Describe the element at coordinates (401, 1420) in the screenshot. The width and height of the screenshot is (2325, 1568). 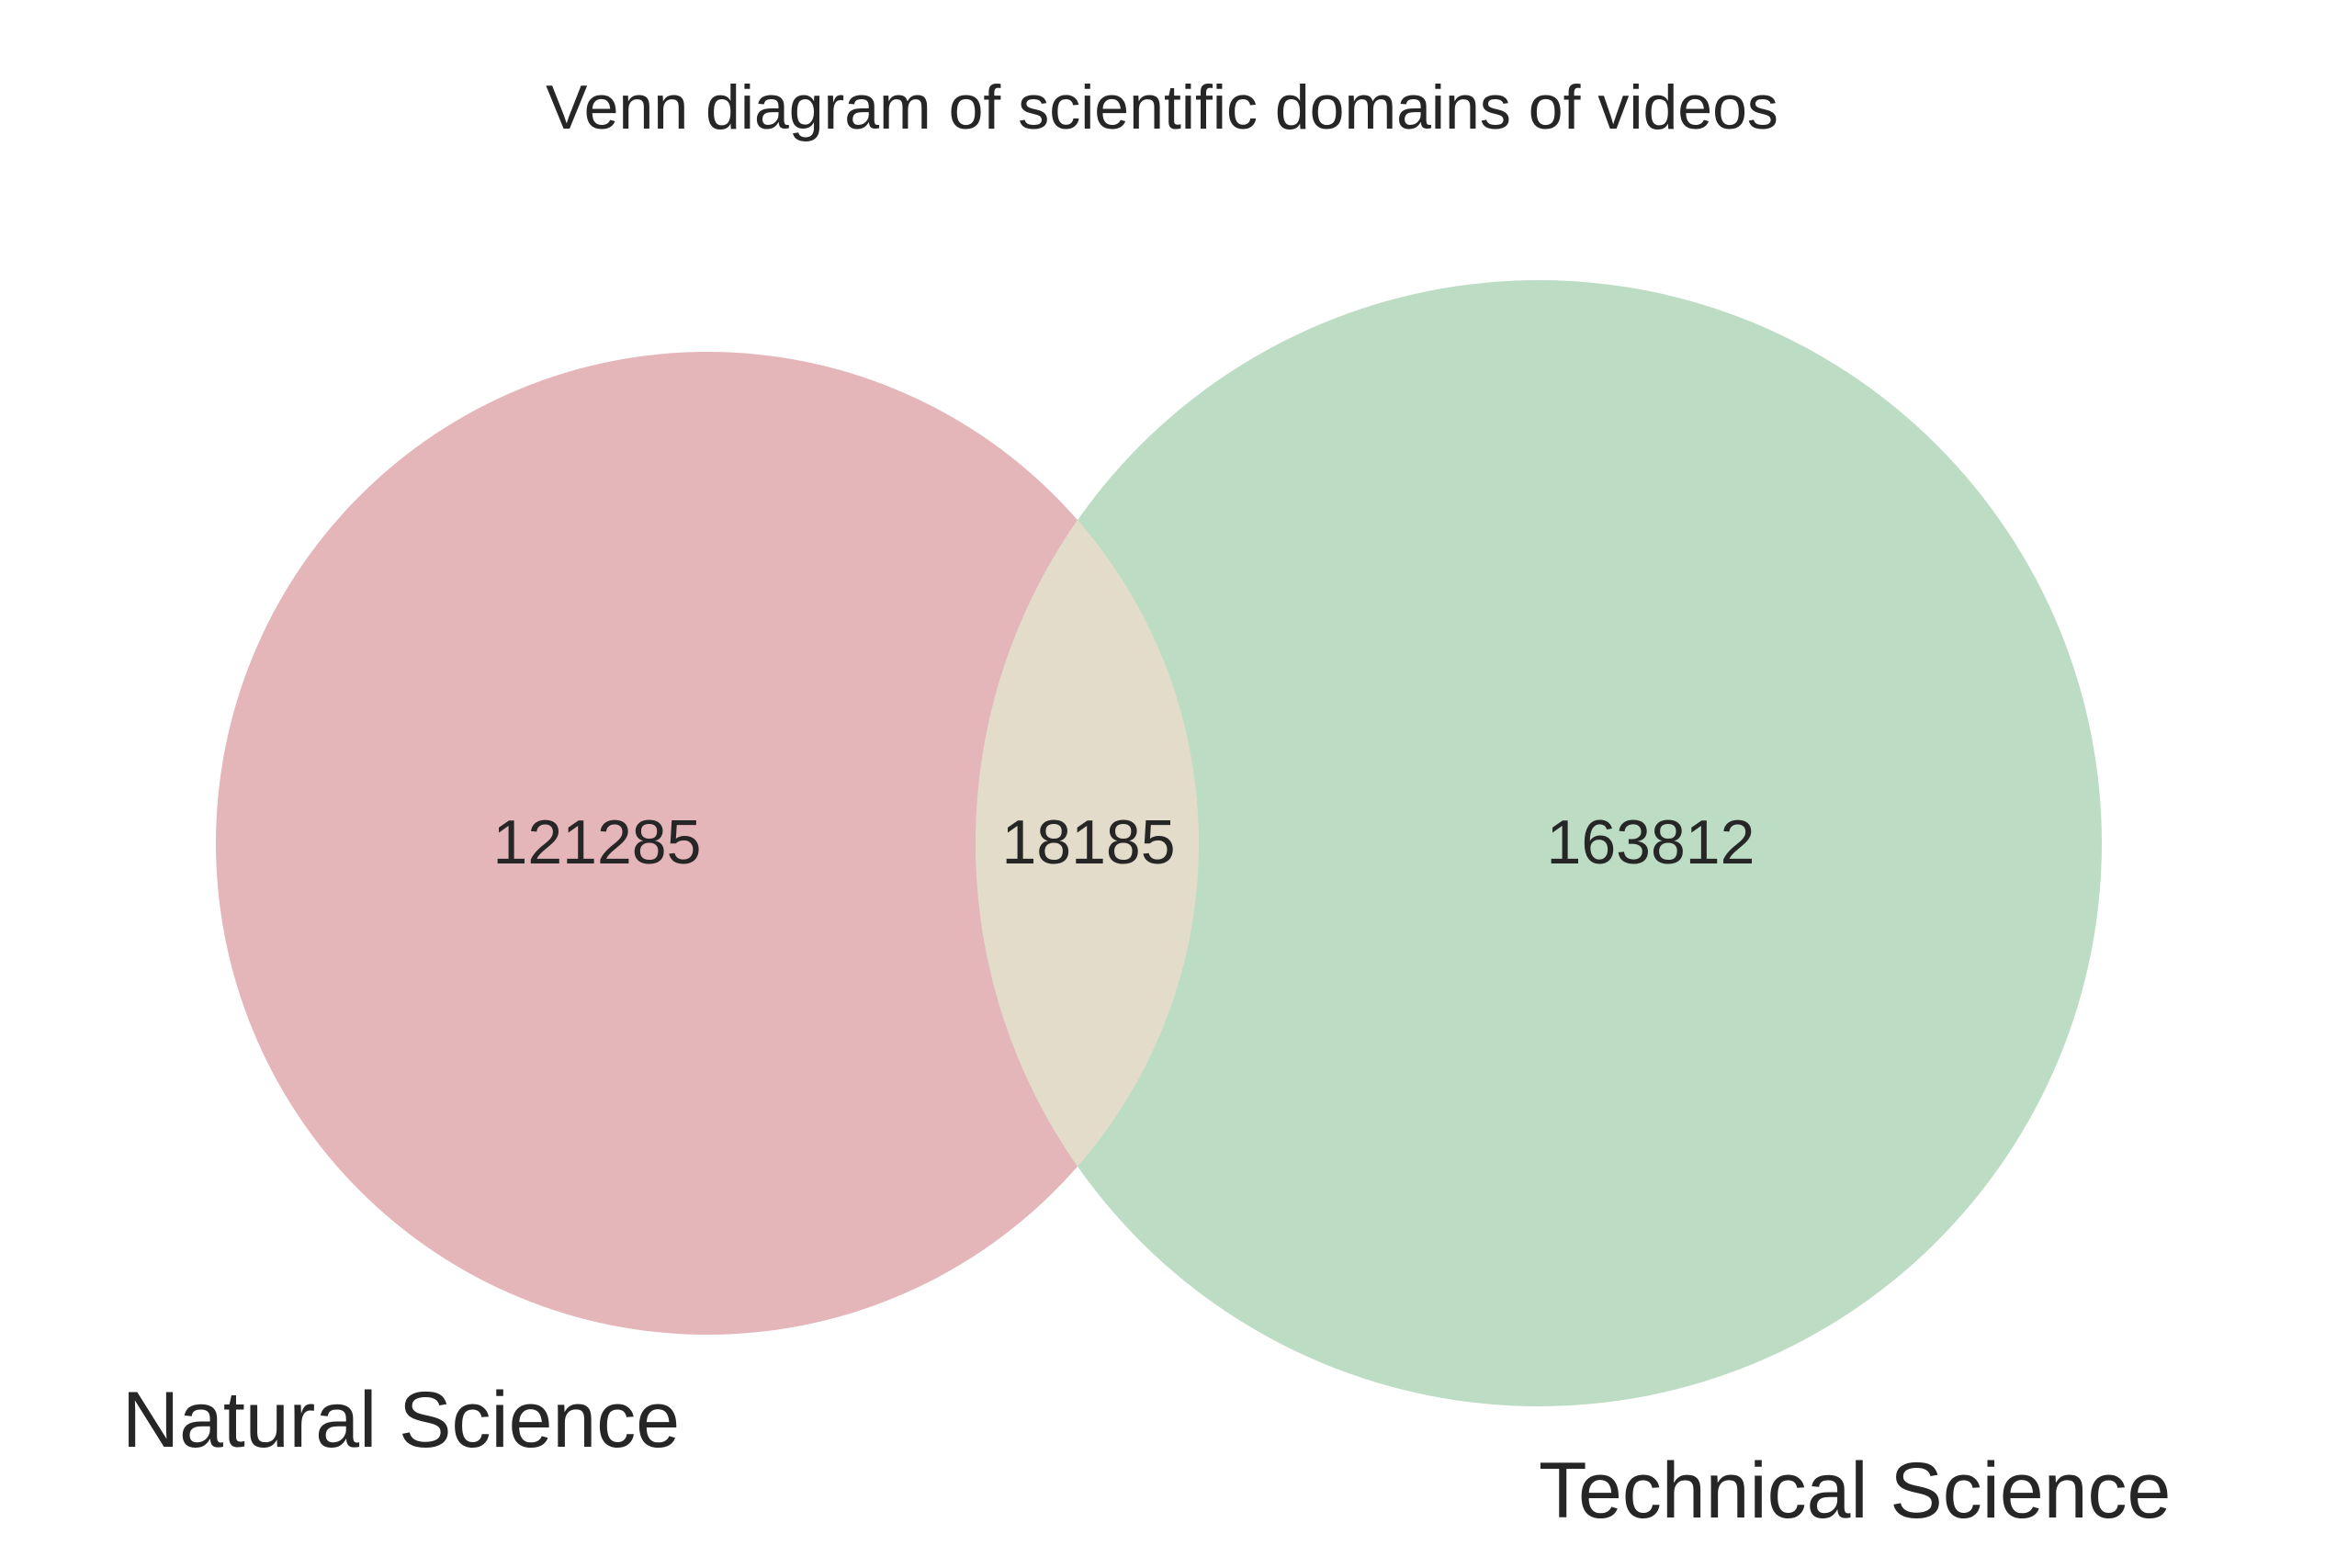
I see `natural-science-set-label: Natural Science` at that location.